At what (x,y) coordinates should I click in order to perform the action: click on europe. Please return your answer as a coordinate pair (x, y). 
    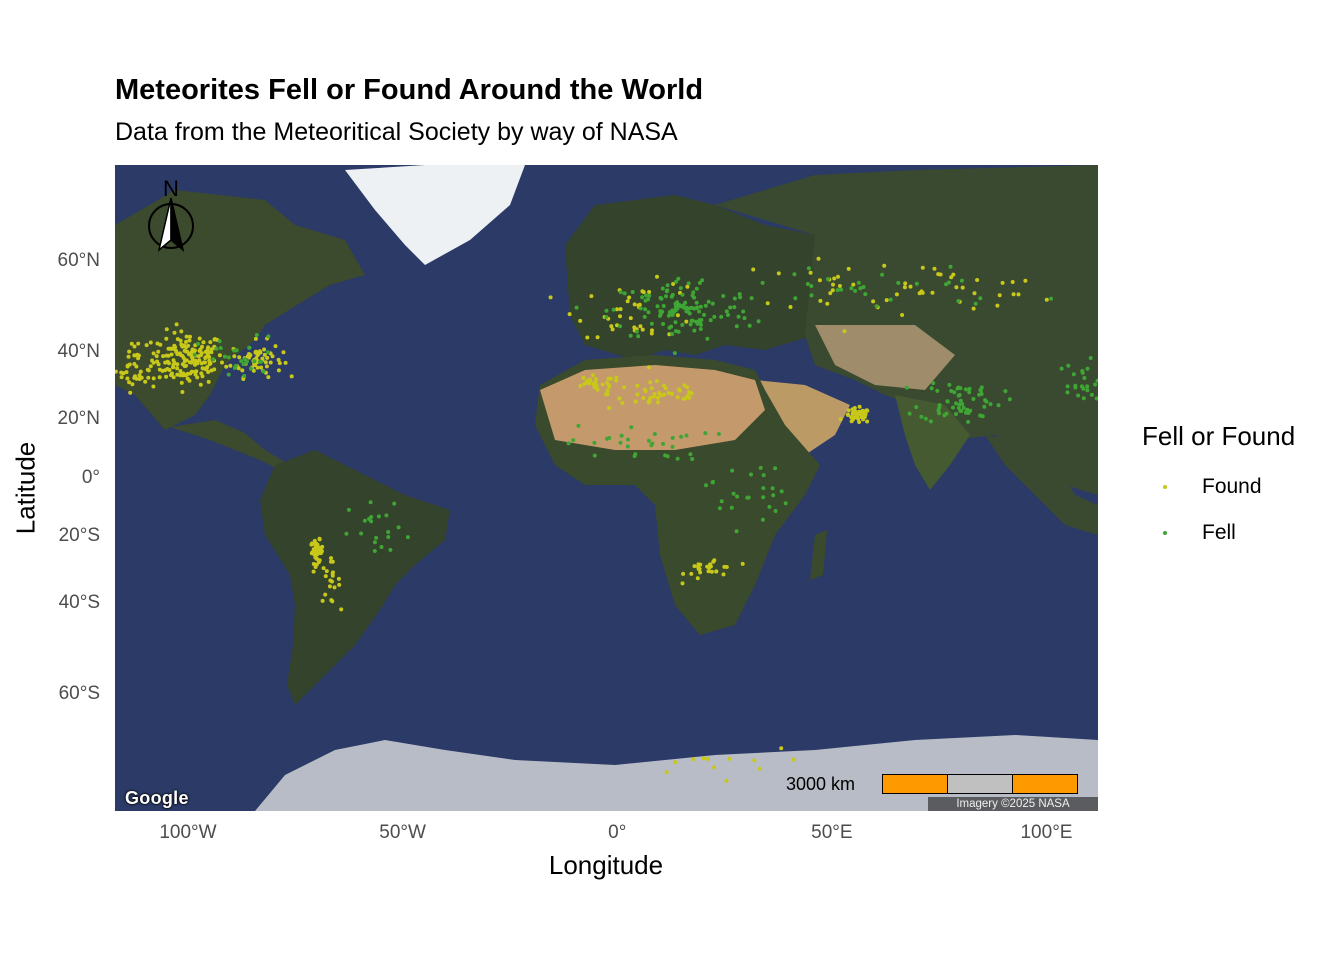
    Looking at the image, I should click on (690, 277).